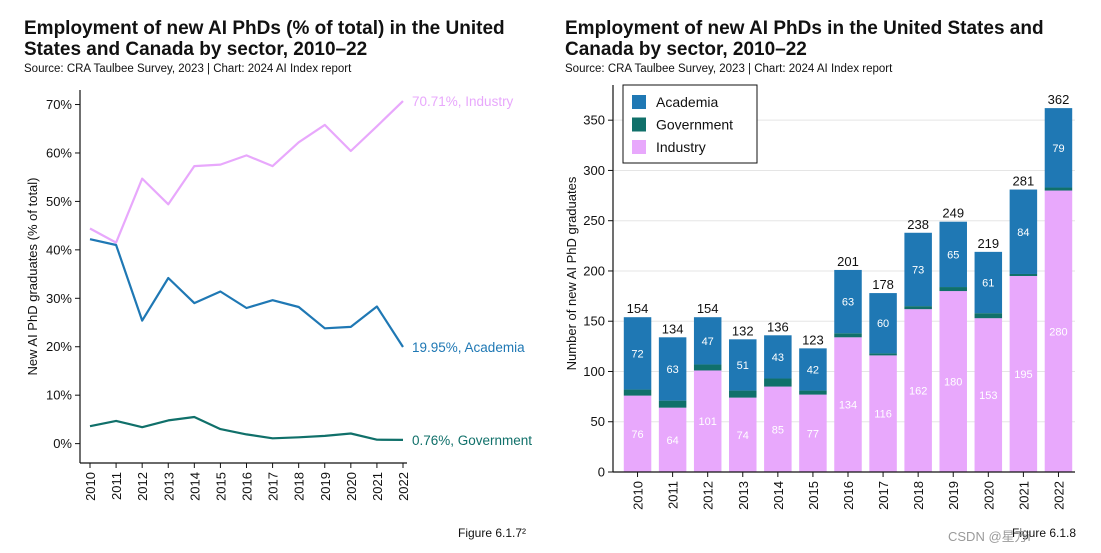 This screenshot has height=553, width=1101. I want to click on x-tick-label: 2016, so click(848, 495).